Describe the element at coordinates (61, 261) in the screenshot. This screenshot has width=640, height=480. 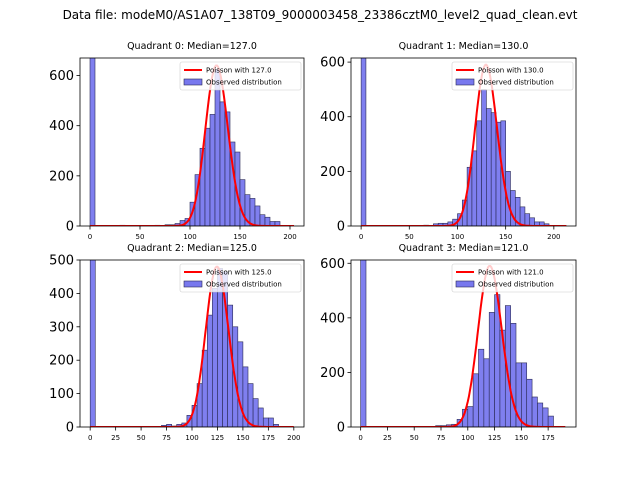
I see `y-tick-label: 500` at that location.